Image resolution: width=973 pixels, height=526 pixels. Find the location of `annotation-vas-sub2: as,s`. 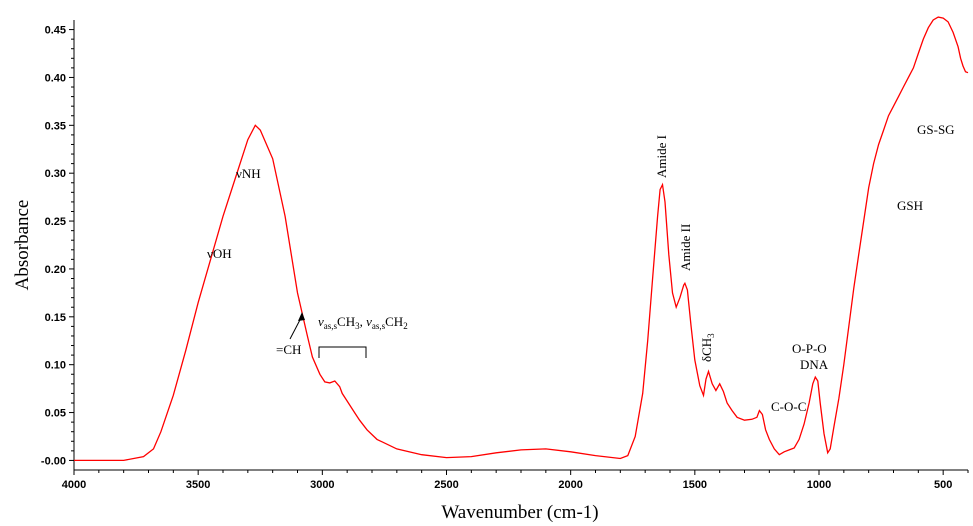

annotation-vas-sub2: as,s is located at coordinates (379, 326).